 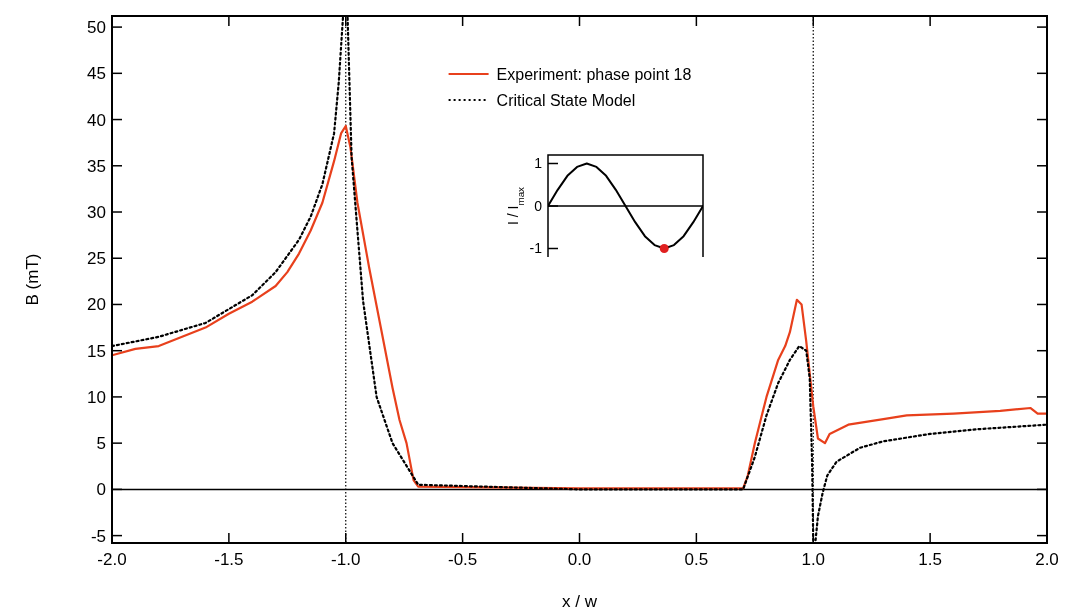 What do you see at coordinates (696, 559) in the screenshot?
I see `x-tick-label: 0.5` at bounding box center [696, 559].